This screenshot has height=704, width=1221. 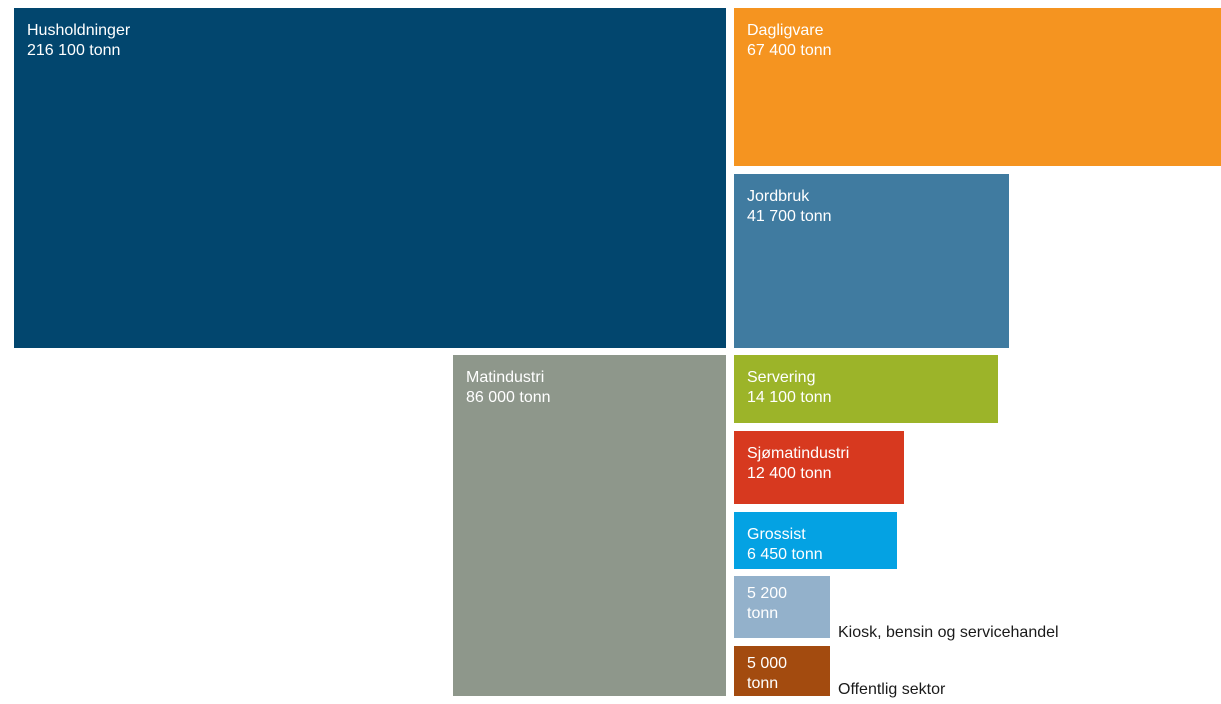 I want to click on block-sjomatindustri-text: Sjømatindustri 12 400 tonn, so click(x=798, y=464).